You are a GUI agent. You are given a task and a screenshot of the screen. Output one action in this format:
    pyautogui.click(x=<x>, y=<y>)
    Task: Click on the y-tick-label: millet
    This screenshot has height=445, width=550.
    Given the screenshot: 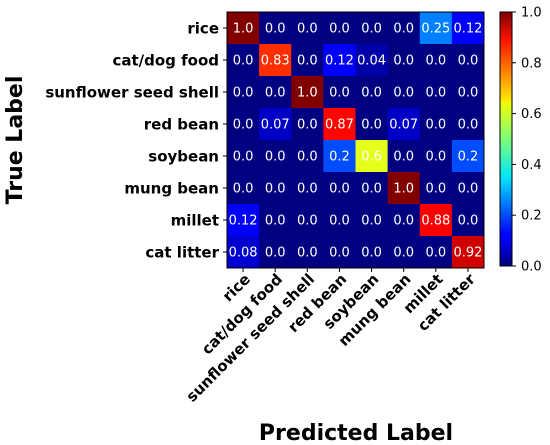 What is the action you would take?
    pyautogui.click(x=195, y=221)
    